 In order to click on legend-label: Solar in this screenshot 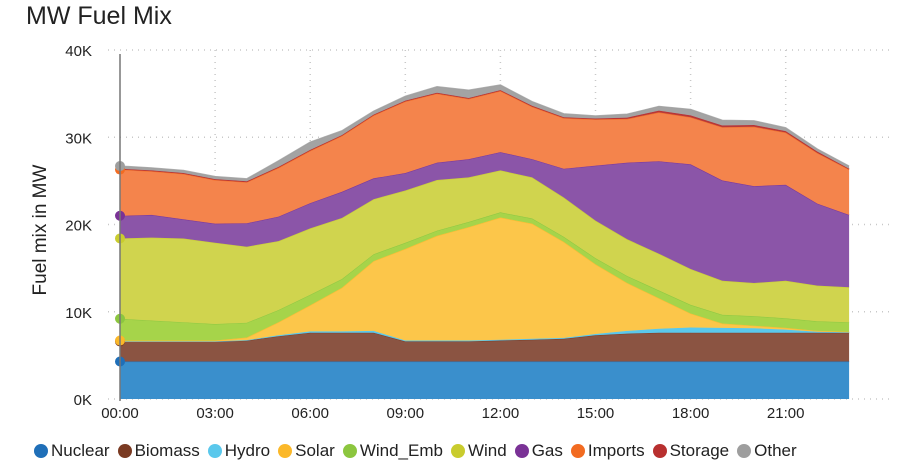, I will do `click(315, 450)`.